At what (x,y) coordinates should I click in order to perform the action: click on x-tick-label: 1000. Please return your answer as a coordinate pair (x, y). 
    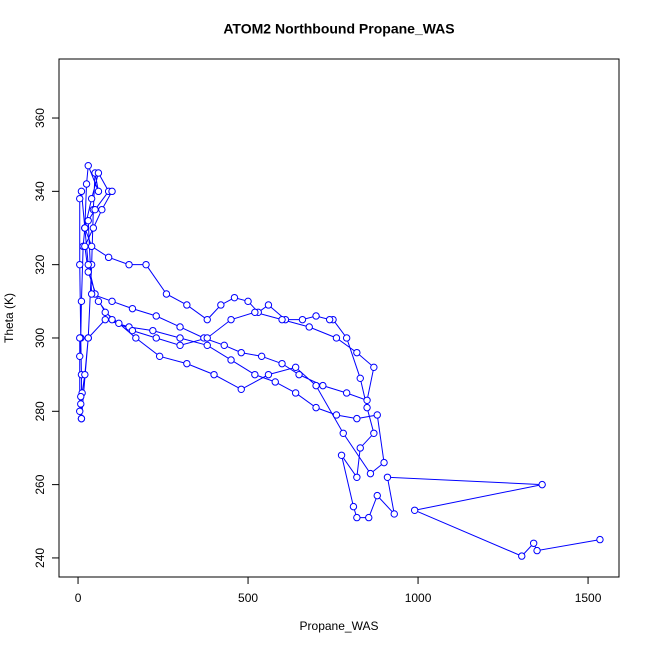
    Looking at the image, I should click on (418, 598).